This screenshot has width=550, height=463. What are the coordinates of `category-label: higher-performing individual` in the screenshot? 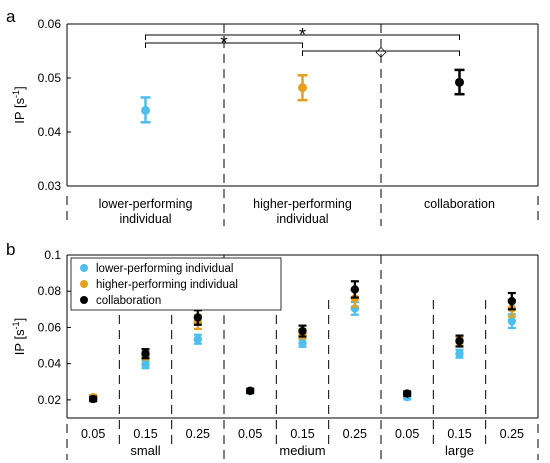 It's located at (302, 211).